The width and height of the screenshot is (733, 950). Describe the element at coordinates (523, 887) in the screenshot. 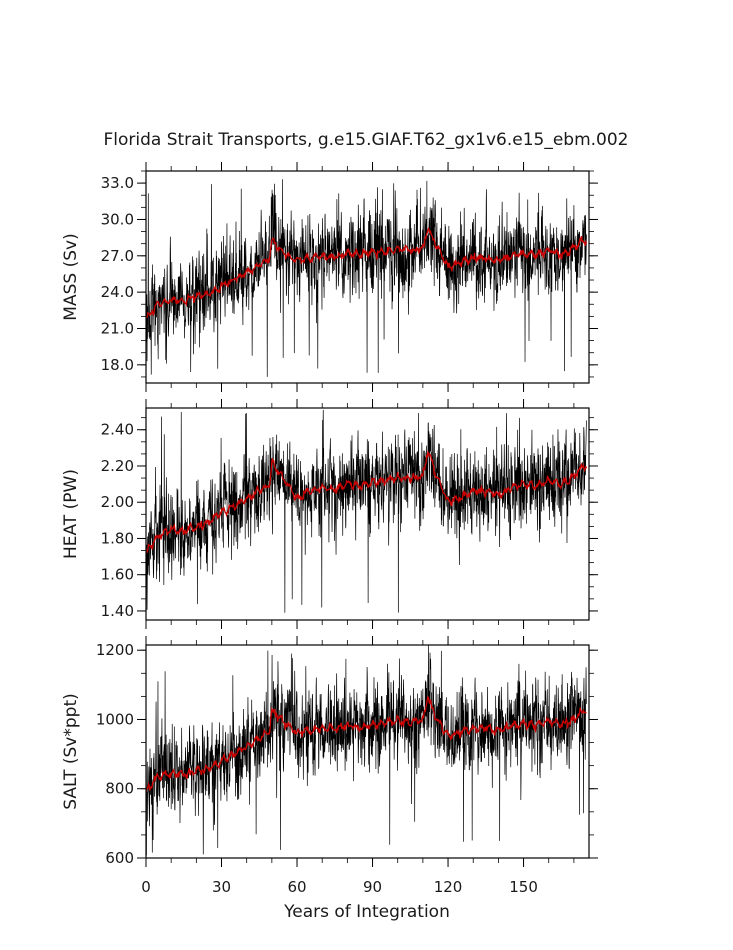

I see `x-tick-label: 150` at that location.